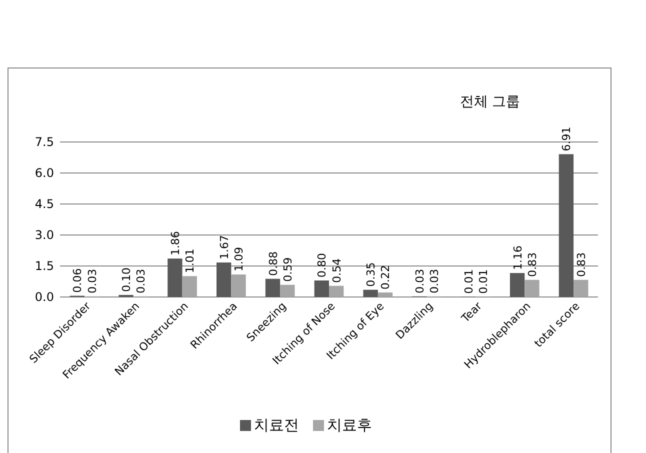 This screenshot has width=646, height=453. What do you see at coordinates (224, 247) in the screenshot?
I see `data-label: 1.67` at bounding box center [224, 247].